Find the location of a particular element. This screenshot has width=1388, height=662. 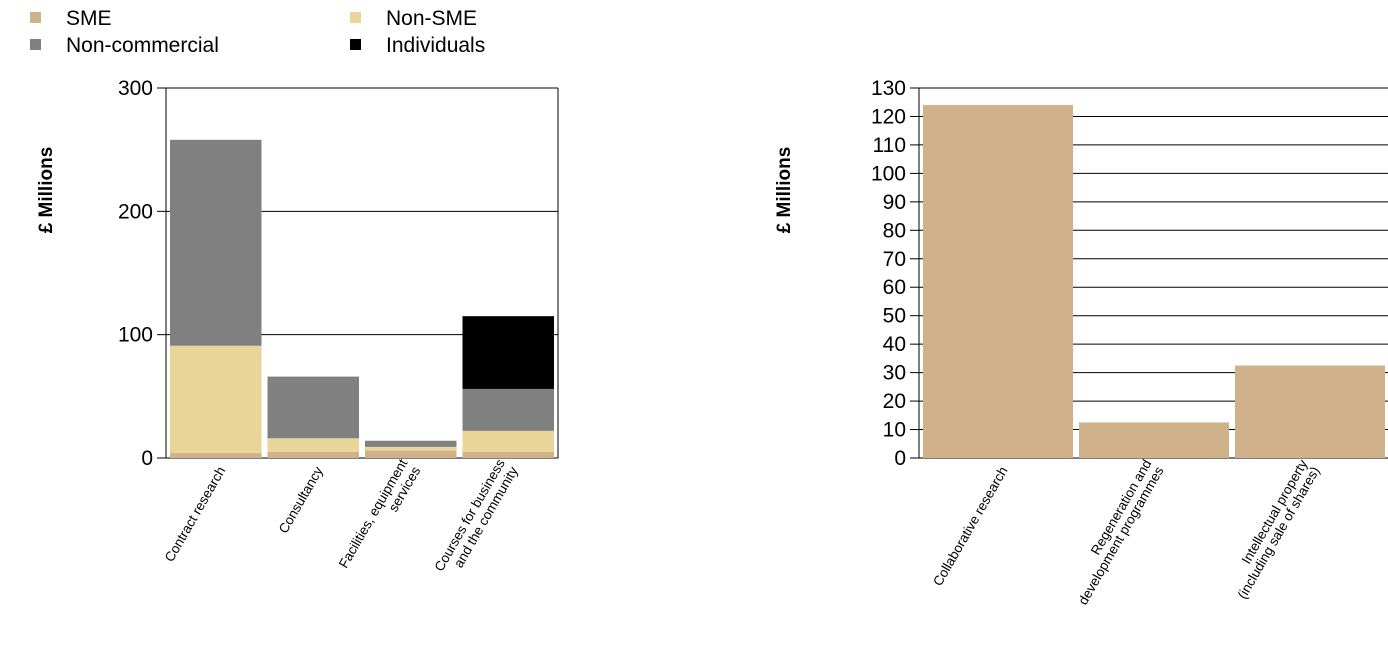

y-tick-label: 30 is located at coordinates (894, 373).